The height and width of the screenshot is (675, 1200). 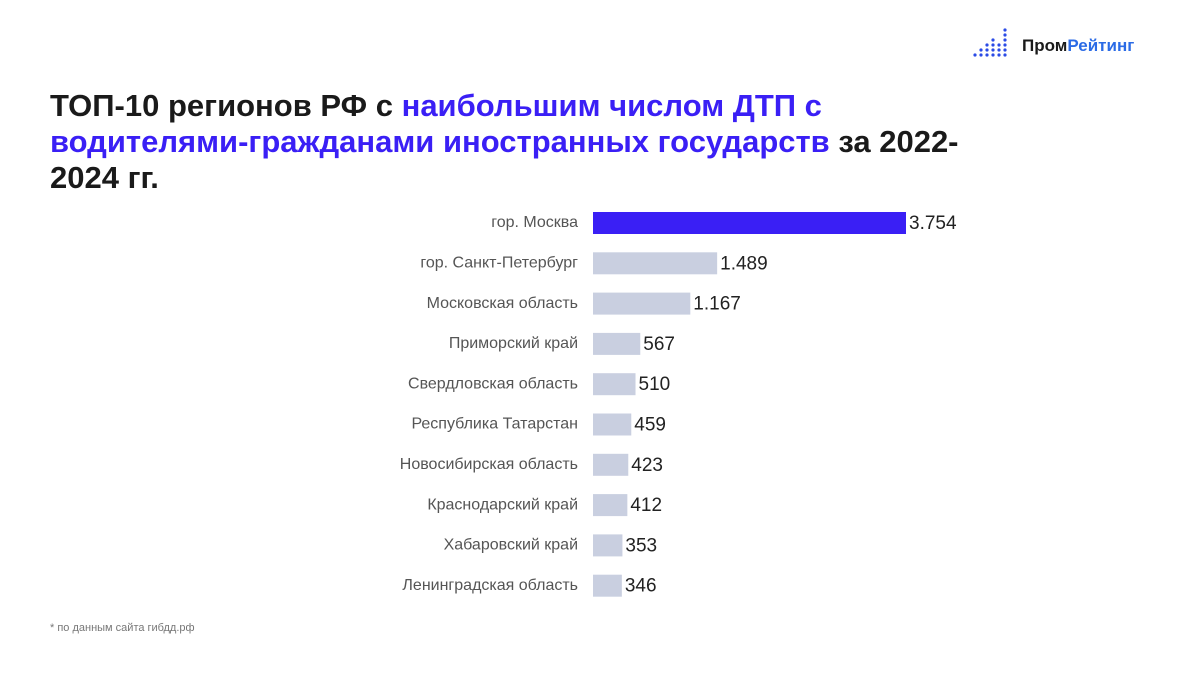 What do you see at coordinates (1101, 45) in the screenshot?
I see `logo-accent: Рейтинг` at bounding box center [1101, 45].